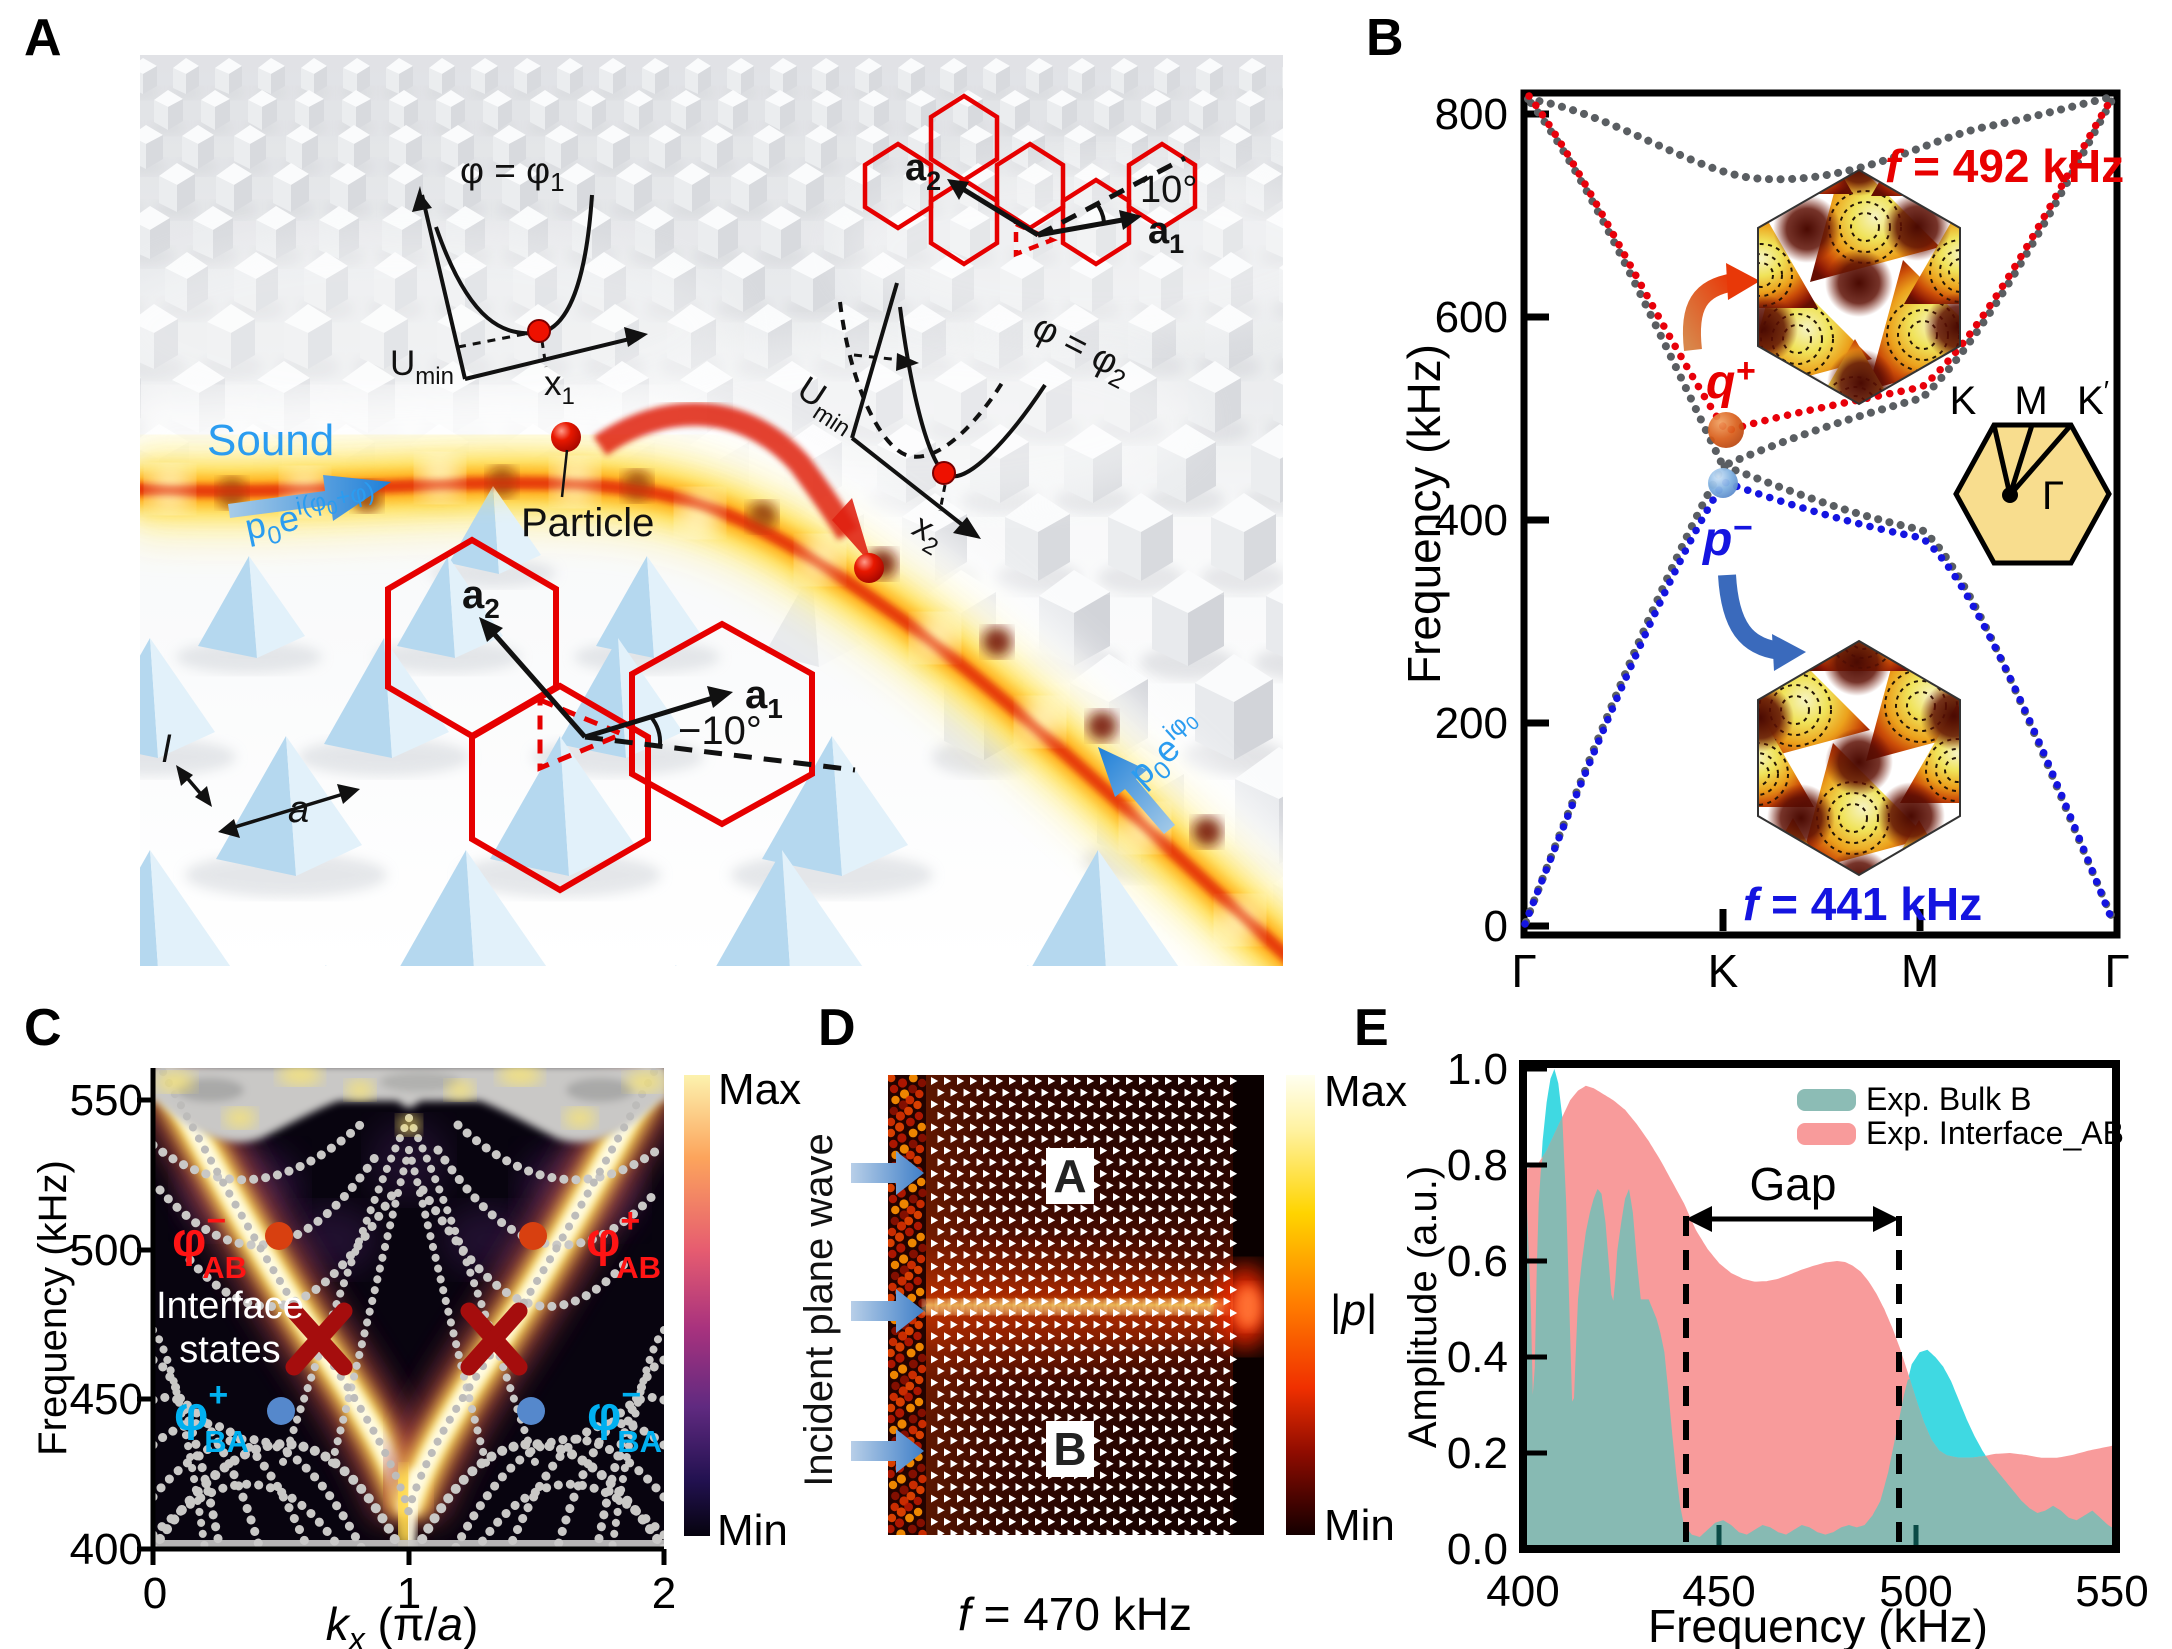  I want to click on svg-text: Interface, so click(230, 1306).